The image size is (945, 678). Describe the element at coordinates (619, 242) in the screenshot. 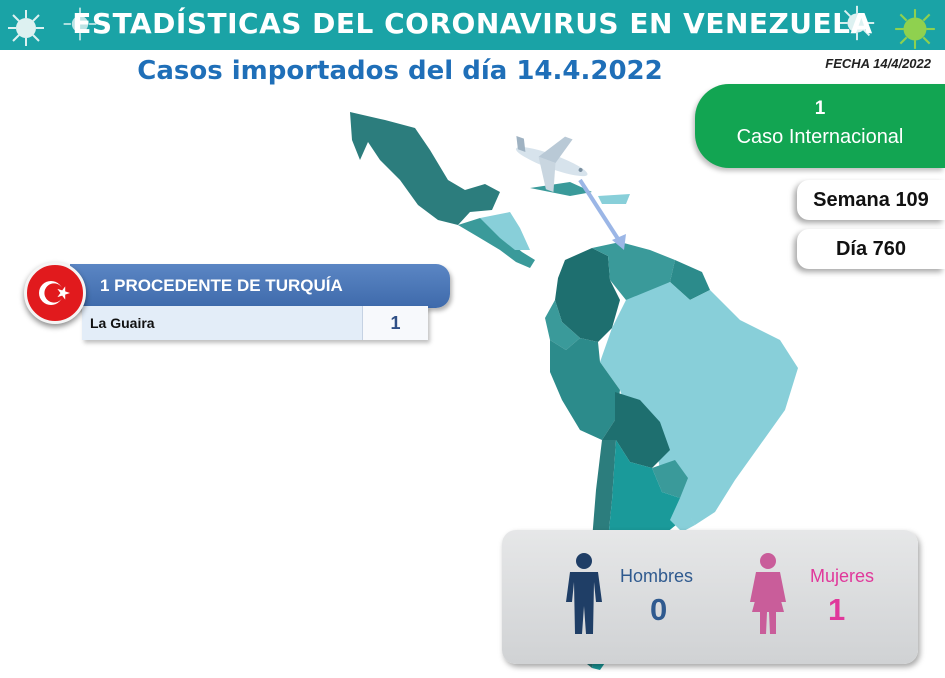

I see `flight-arrow-head` at that location.